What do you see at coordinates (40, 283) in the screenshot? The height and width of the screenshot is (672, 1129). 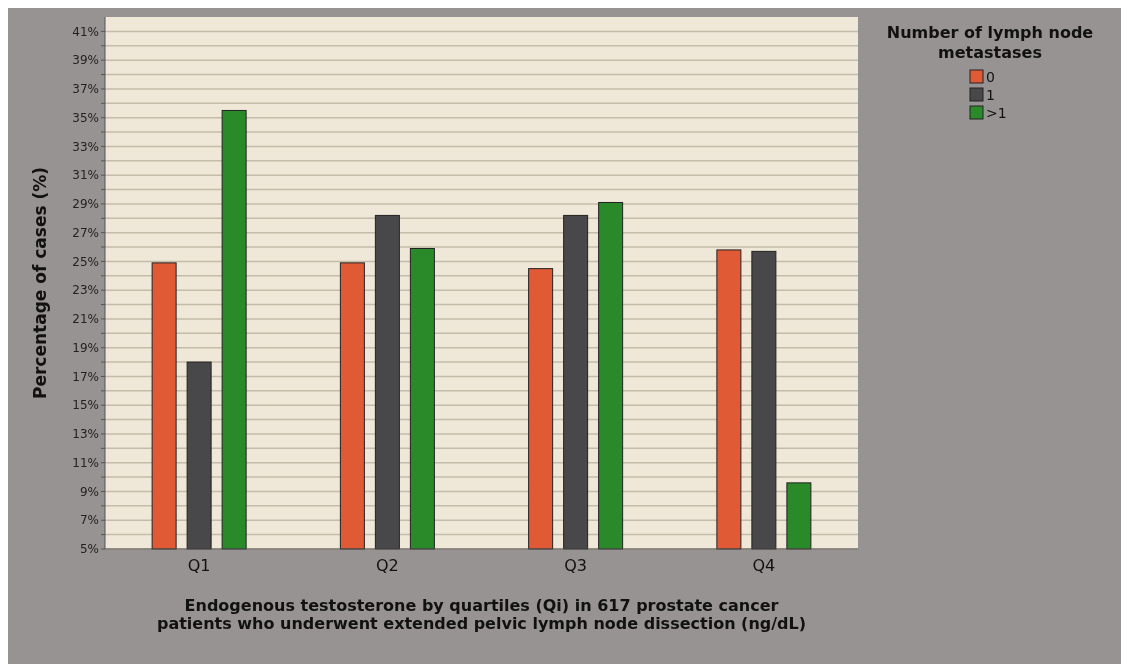 I see `y-axis-title: Percentage of cases (%)` at bounding box center [40, 283].